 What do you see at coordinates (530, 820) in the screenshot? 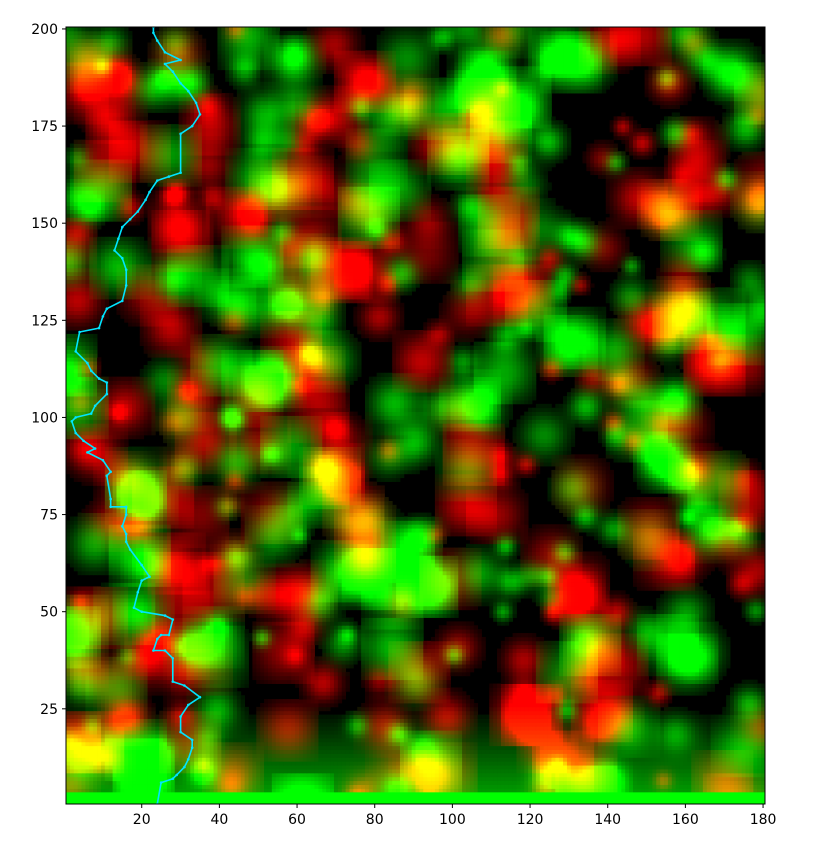
I see `x-tick-label: 120` at bounding box center [530, 820].